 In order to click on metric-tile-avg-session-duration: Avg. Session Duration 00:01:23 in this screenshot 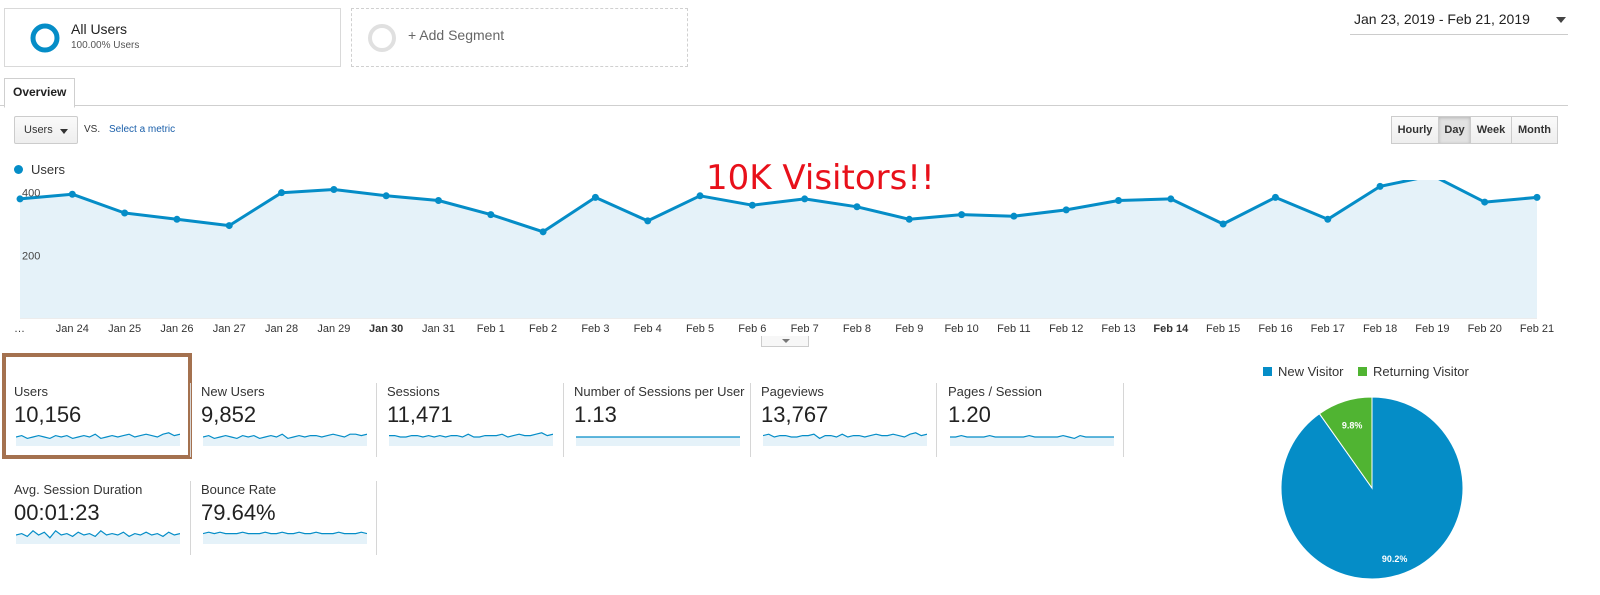, I will do `click(102, 522)`.